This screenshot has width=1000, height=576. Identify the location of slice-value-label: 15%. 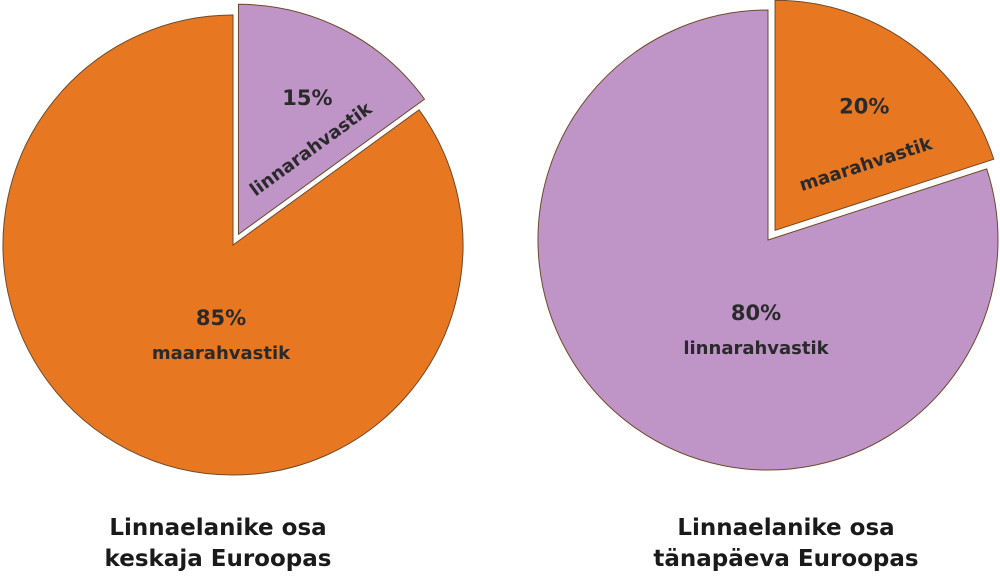
(307, 98).